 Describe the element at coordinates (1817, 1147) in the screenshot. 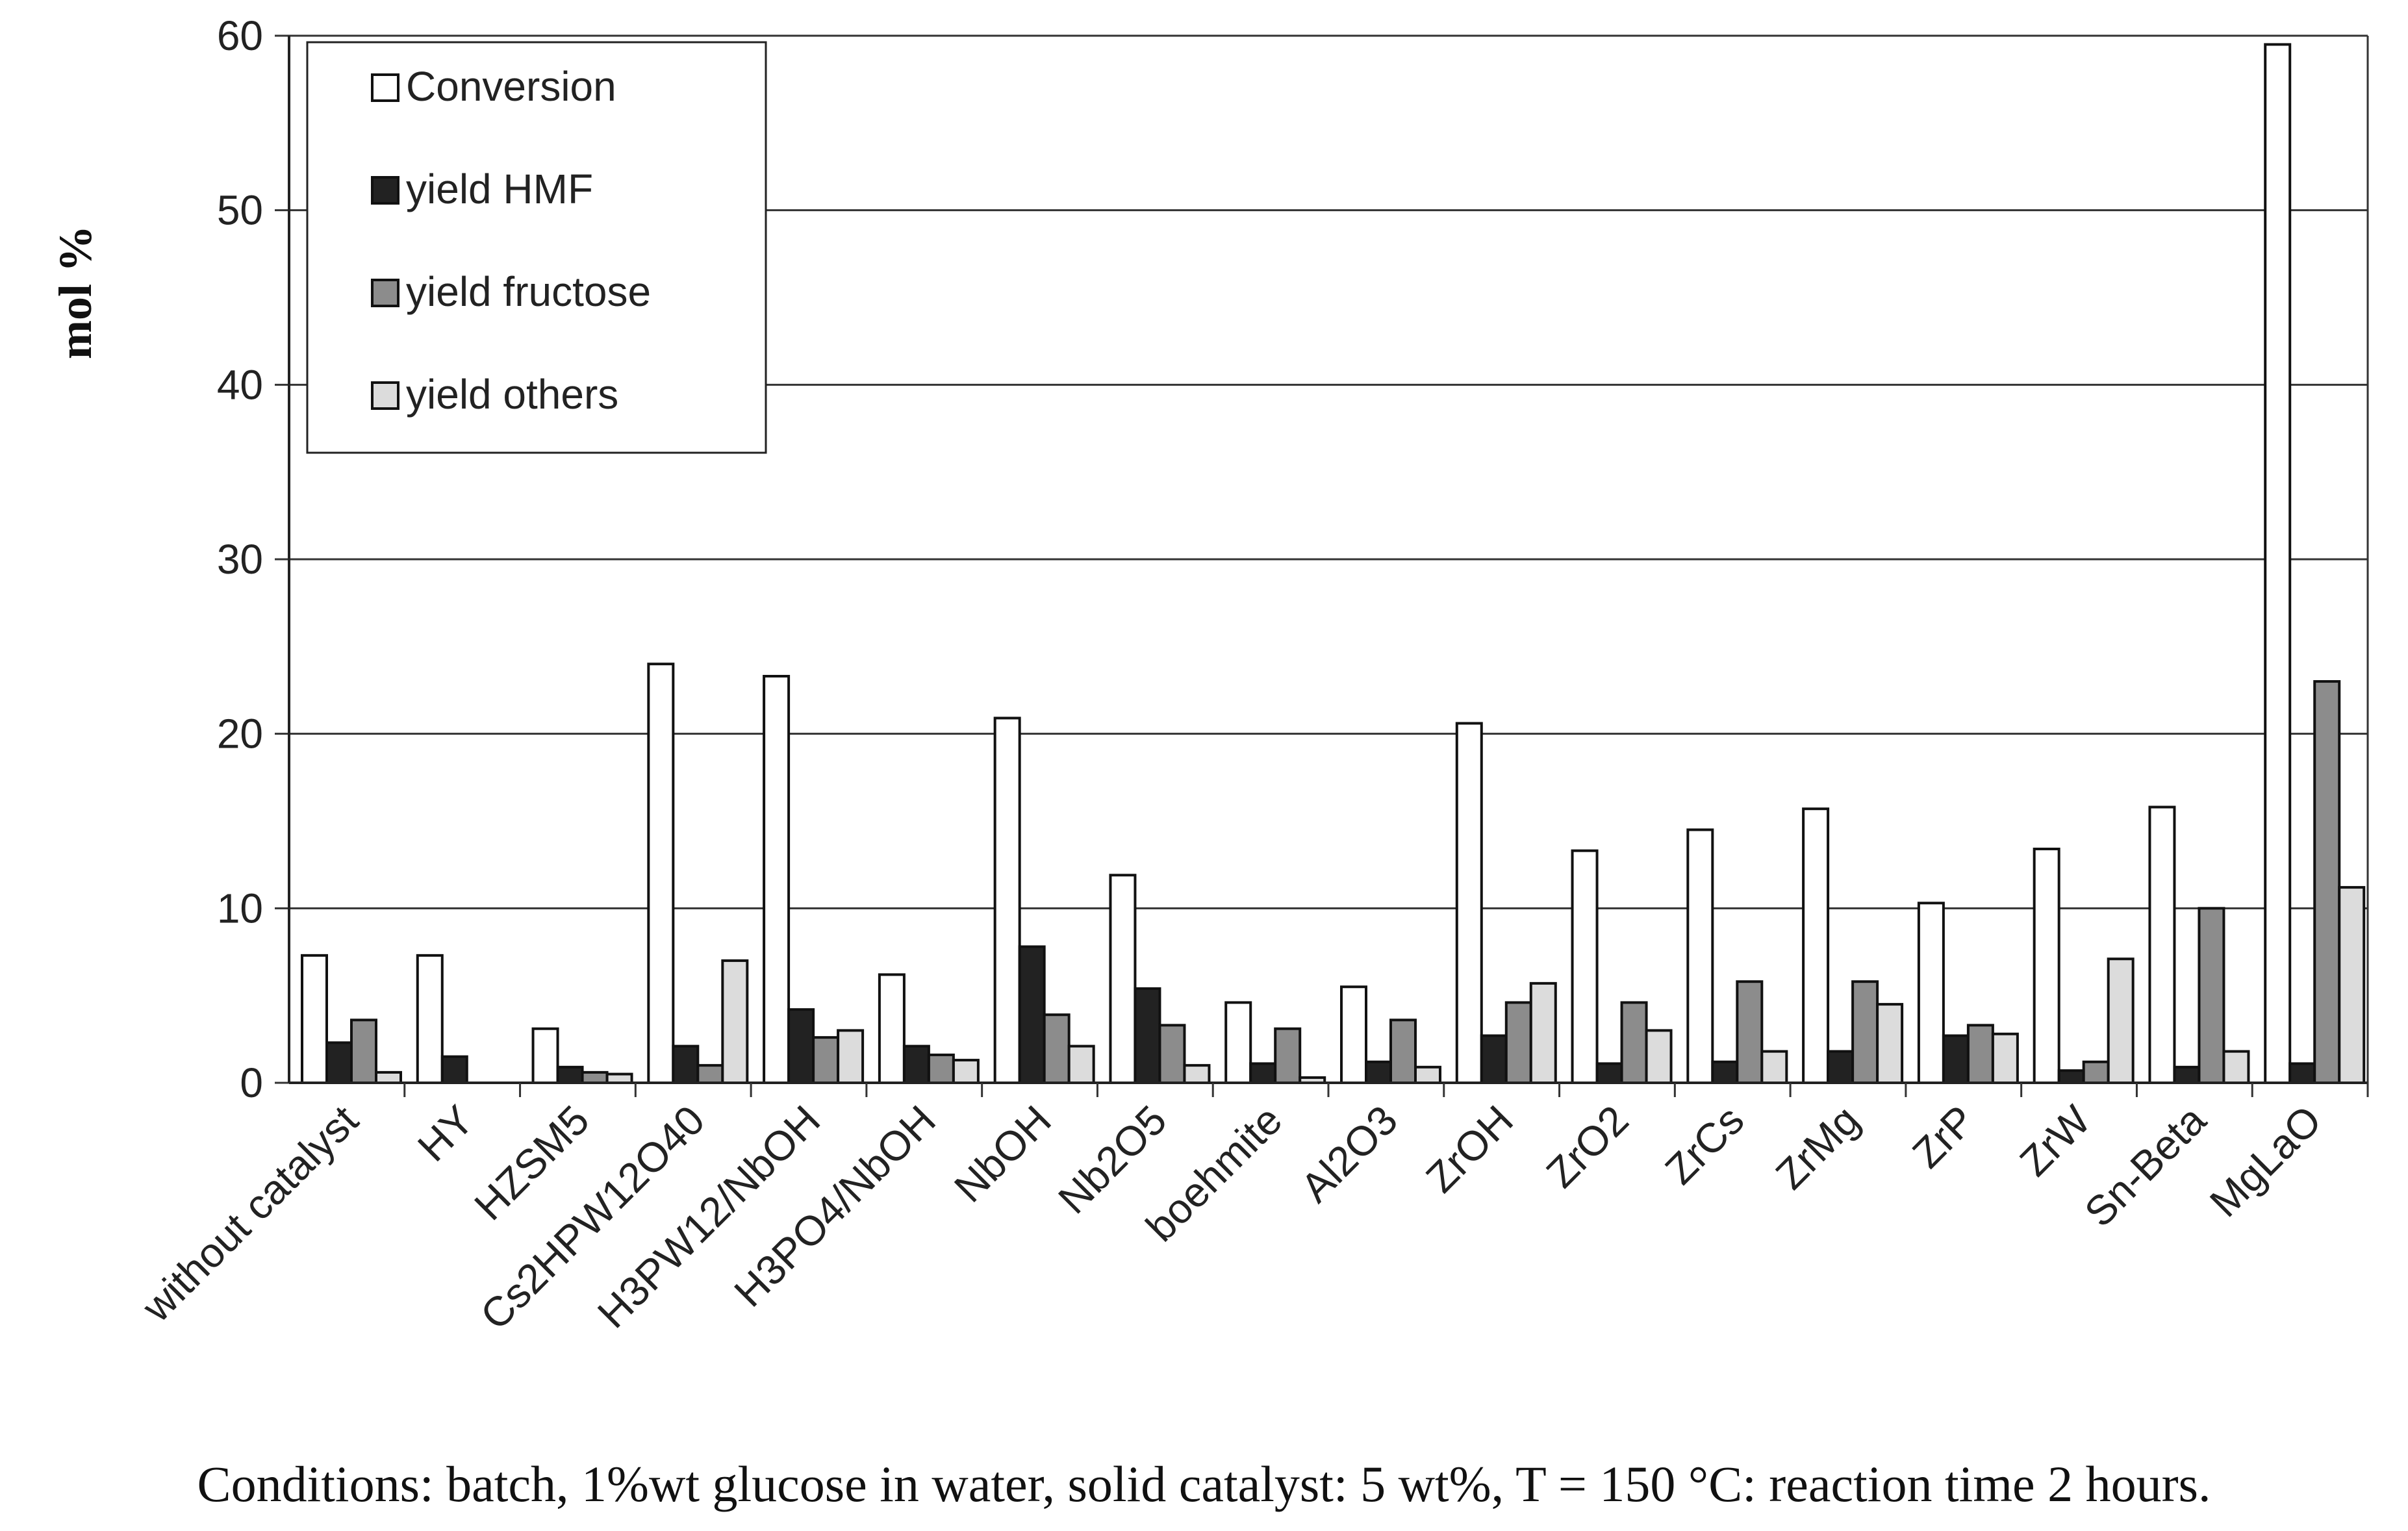

I see `x-category-label: ZrMg` at that location.